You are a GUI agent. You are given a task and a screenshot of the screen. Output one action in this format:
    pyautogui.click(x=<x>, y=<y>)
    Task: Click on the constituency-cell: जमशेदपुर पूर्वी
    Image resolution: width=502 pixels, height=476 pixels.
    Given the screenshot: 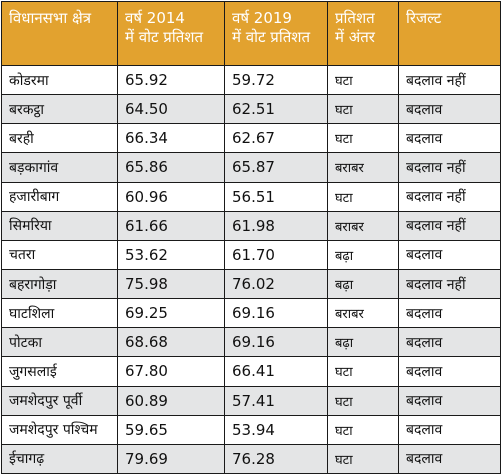 What is the action you would take?
    pyautogui.click(x=60, y=400)
    